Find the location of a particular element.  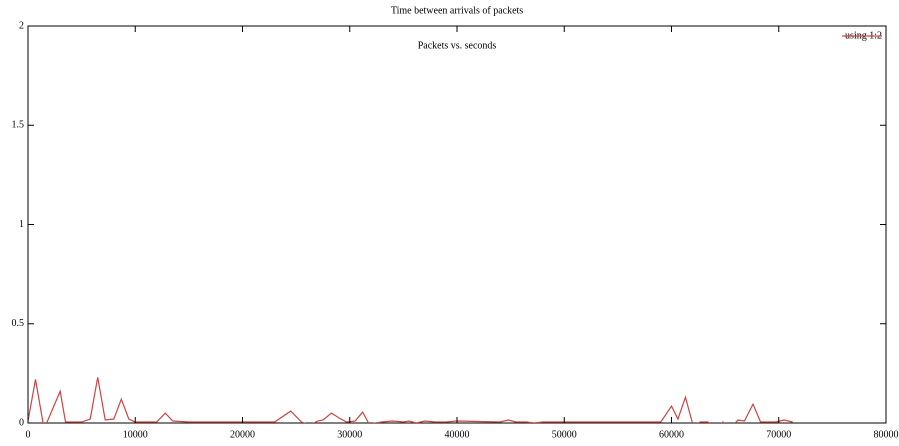

x-tick-label: 0 is located at coordinates (28, 434).